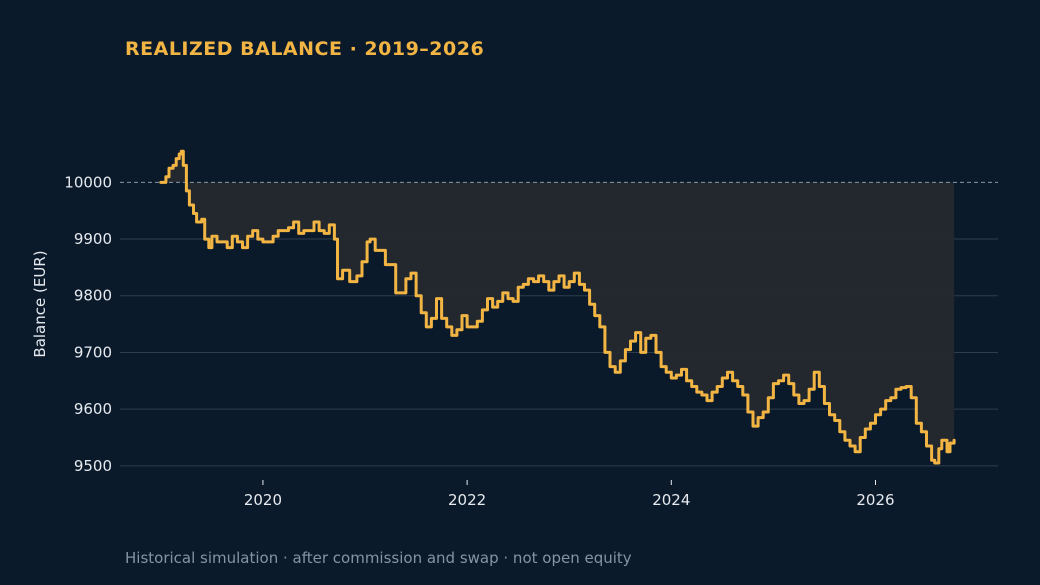 The width and height of the screenshot is (1040, 585). I want to click on y-tick-label-9700: 9700, so click(93, 352).